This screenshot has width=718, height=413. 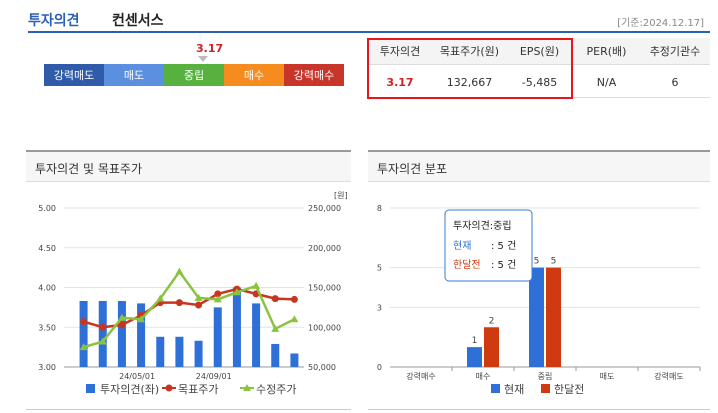 What do you see at coordinates (420, 376) in the screenshot?
I see `category-label: 강력매수` at bounding box center [420, 376].